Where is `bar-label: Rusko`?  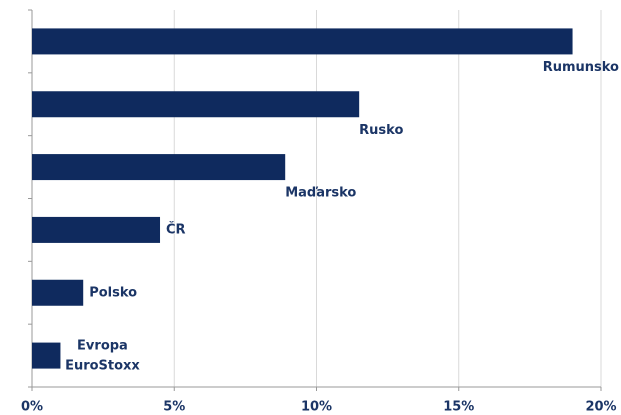 bar-label: Rusko is located at coordinates (381, 130).